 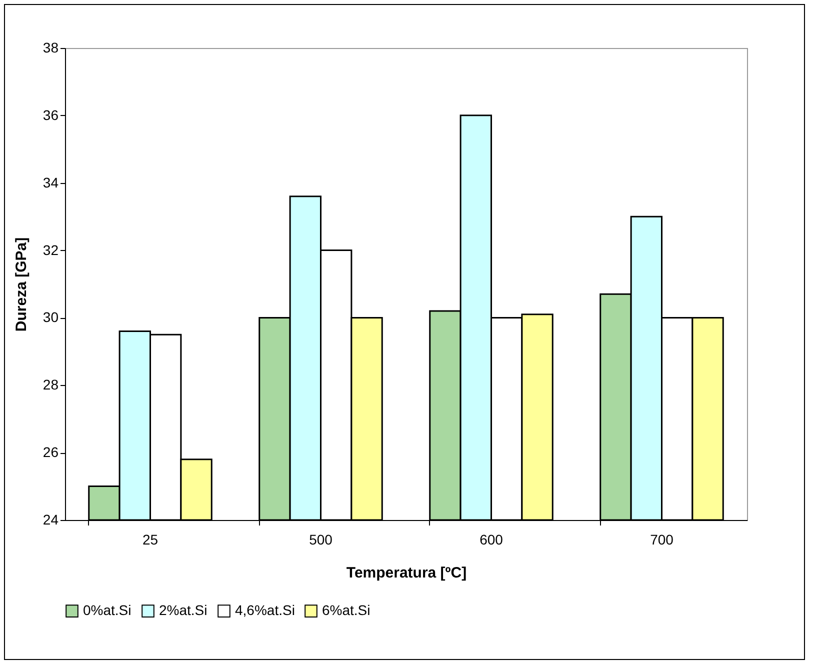 I want to click on legend-label: 4,6%at.Si, so click(x=265, y=610).